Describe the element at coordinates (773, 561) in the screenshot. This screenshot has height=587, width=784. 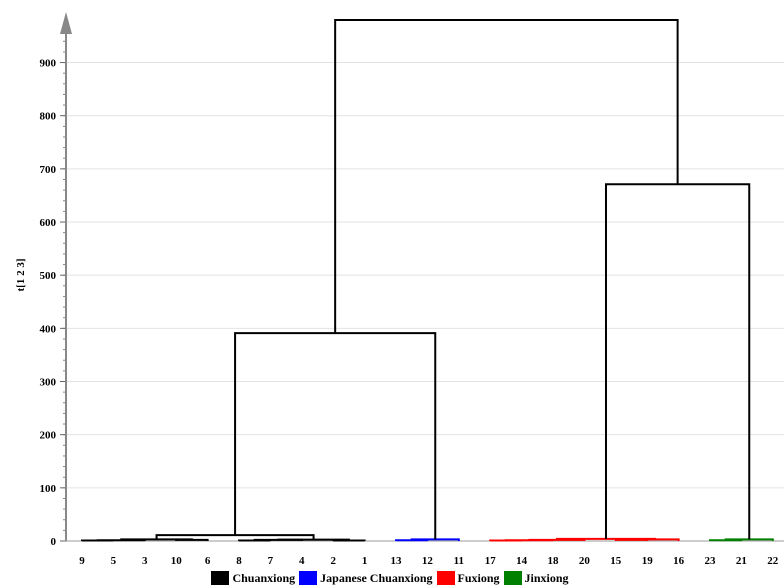
I see `x-tick-label-22: 22` at that location.